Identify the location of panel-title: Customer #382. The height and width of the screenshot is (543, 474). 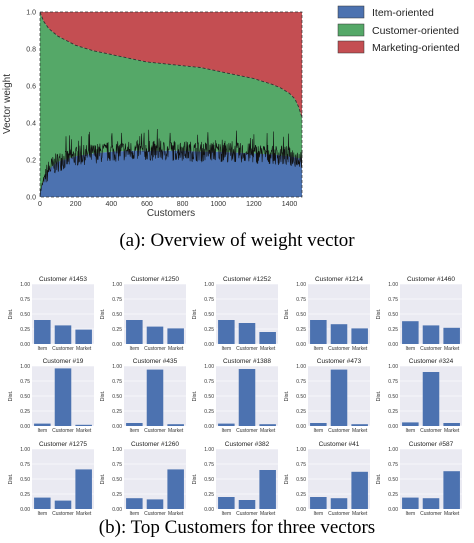
(247, 444).